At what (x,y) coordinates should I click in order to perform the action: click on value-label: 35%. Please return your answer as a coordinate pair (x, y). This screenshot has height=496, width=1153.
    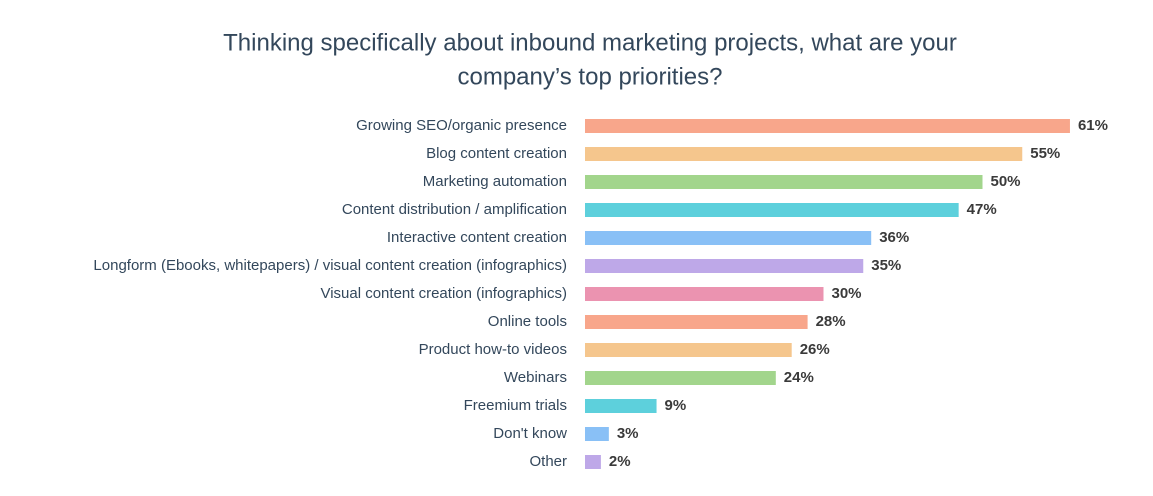
    Looking at the image, I should click on (886, 265).